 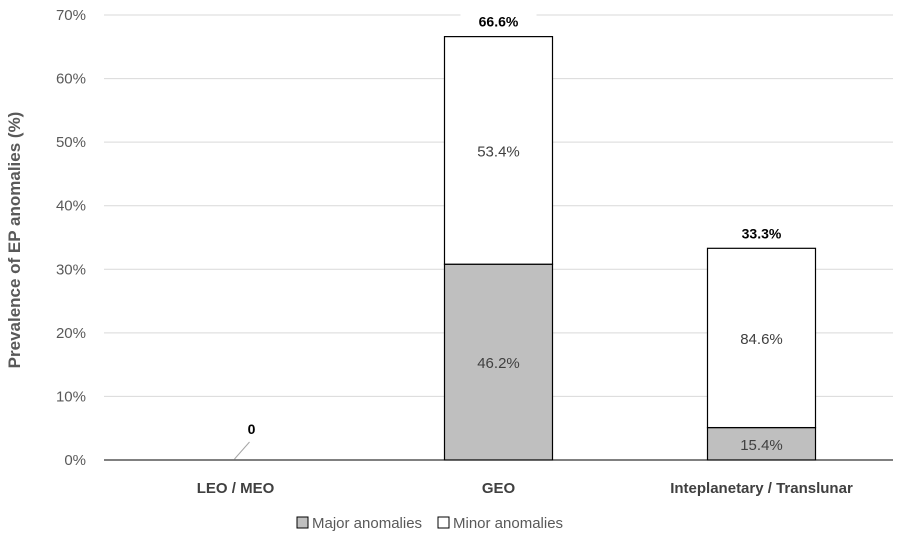 What do you see at coordinates (71, 79) in the screenshot?
I see `y-tick-label: 60%` at bounding box center [71, 79].